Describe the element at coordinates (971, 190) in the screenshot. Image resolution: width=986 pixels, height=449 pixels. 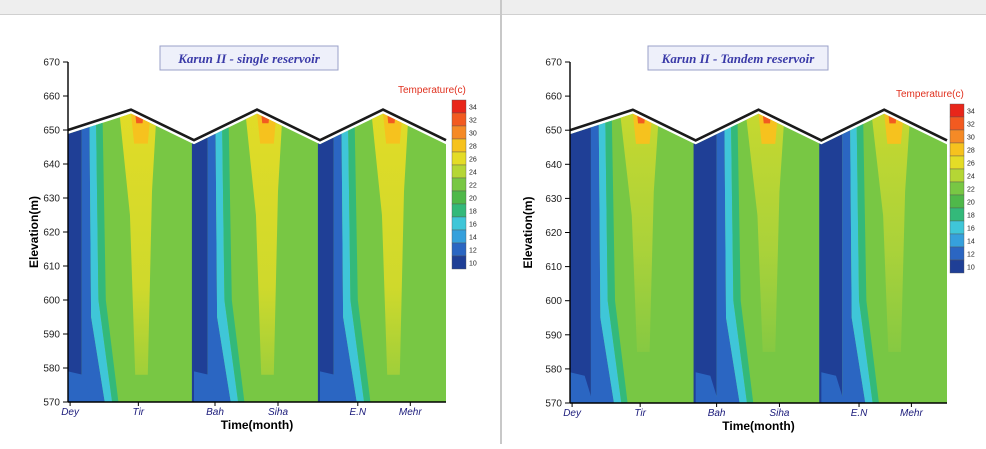
I see `colorbar-label: 22` at that location.